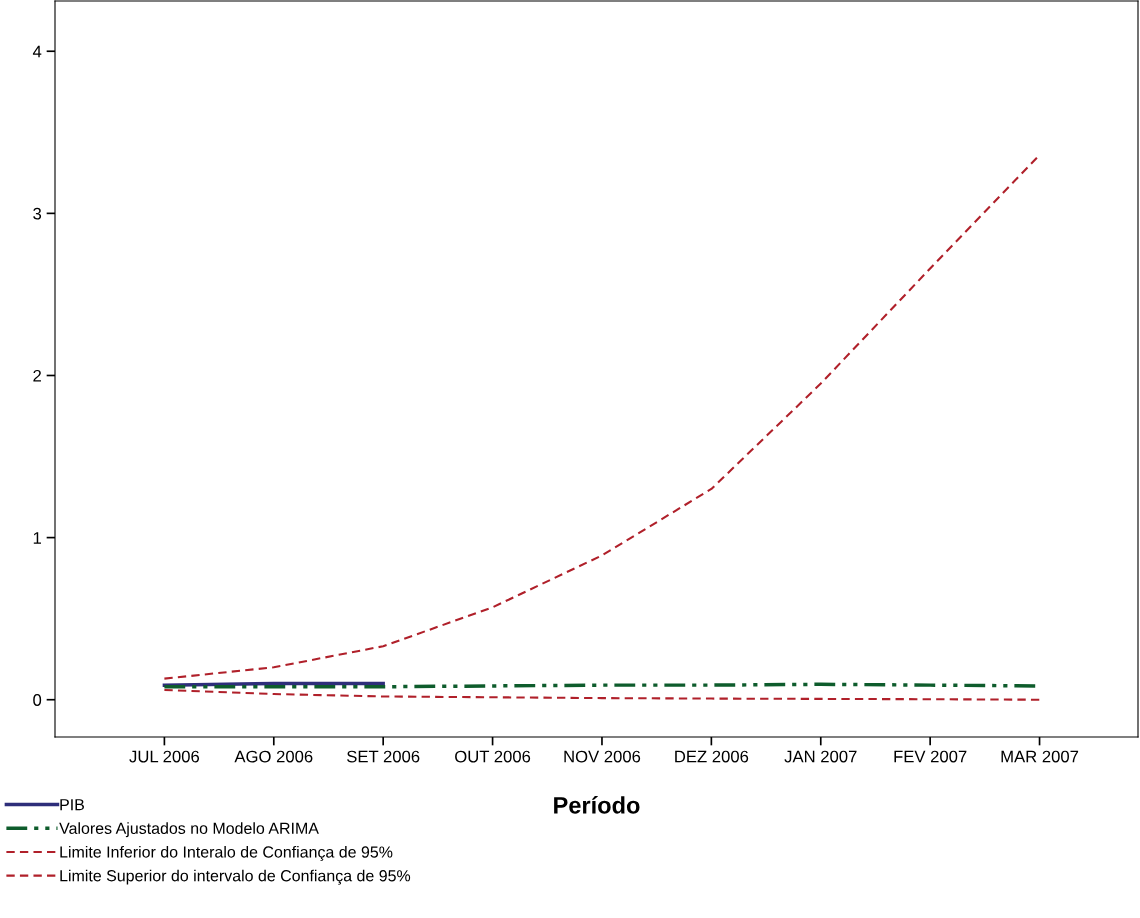 The image size is (1140, 918). I want to click on x-tick-label: SET 2006, so click(383, 756).